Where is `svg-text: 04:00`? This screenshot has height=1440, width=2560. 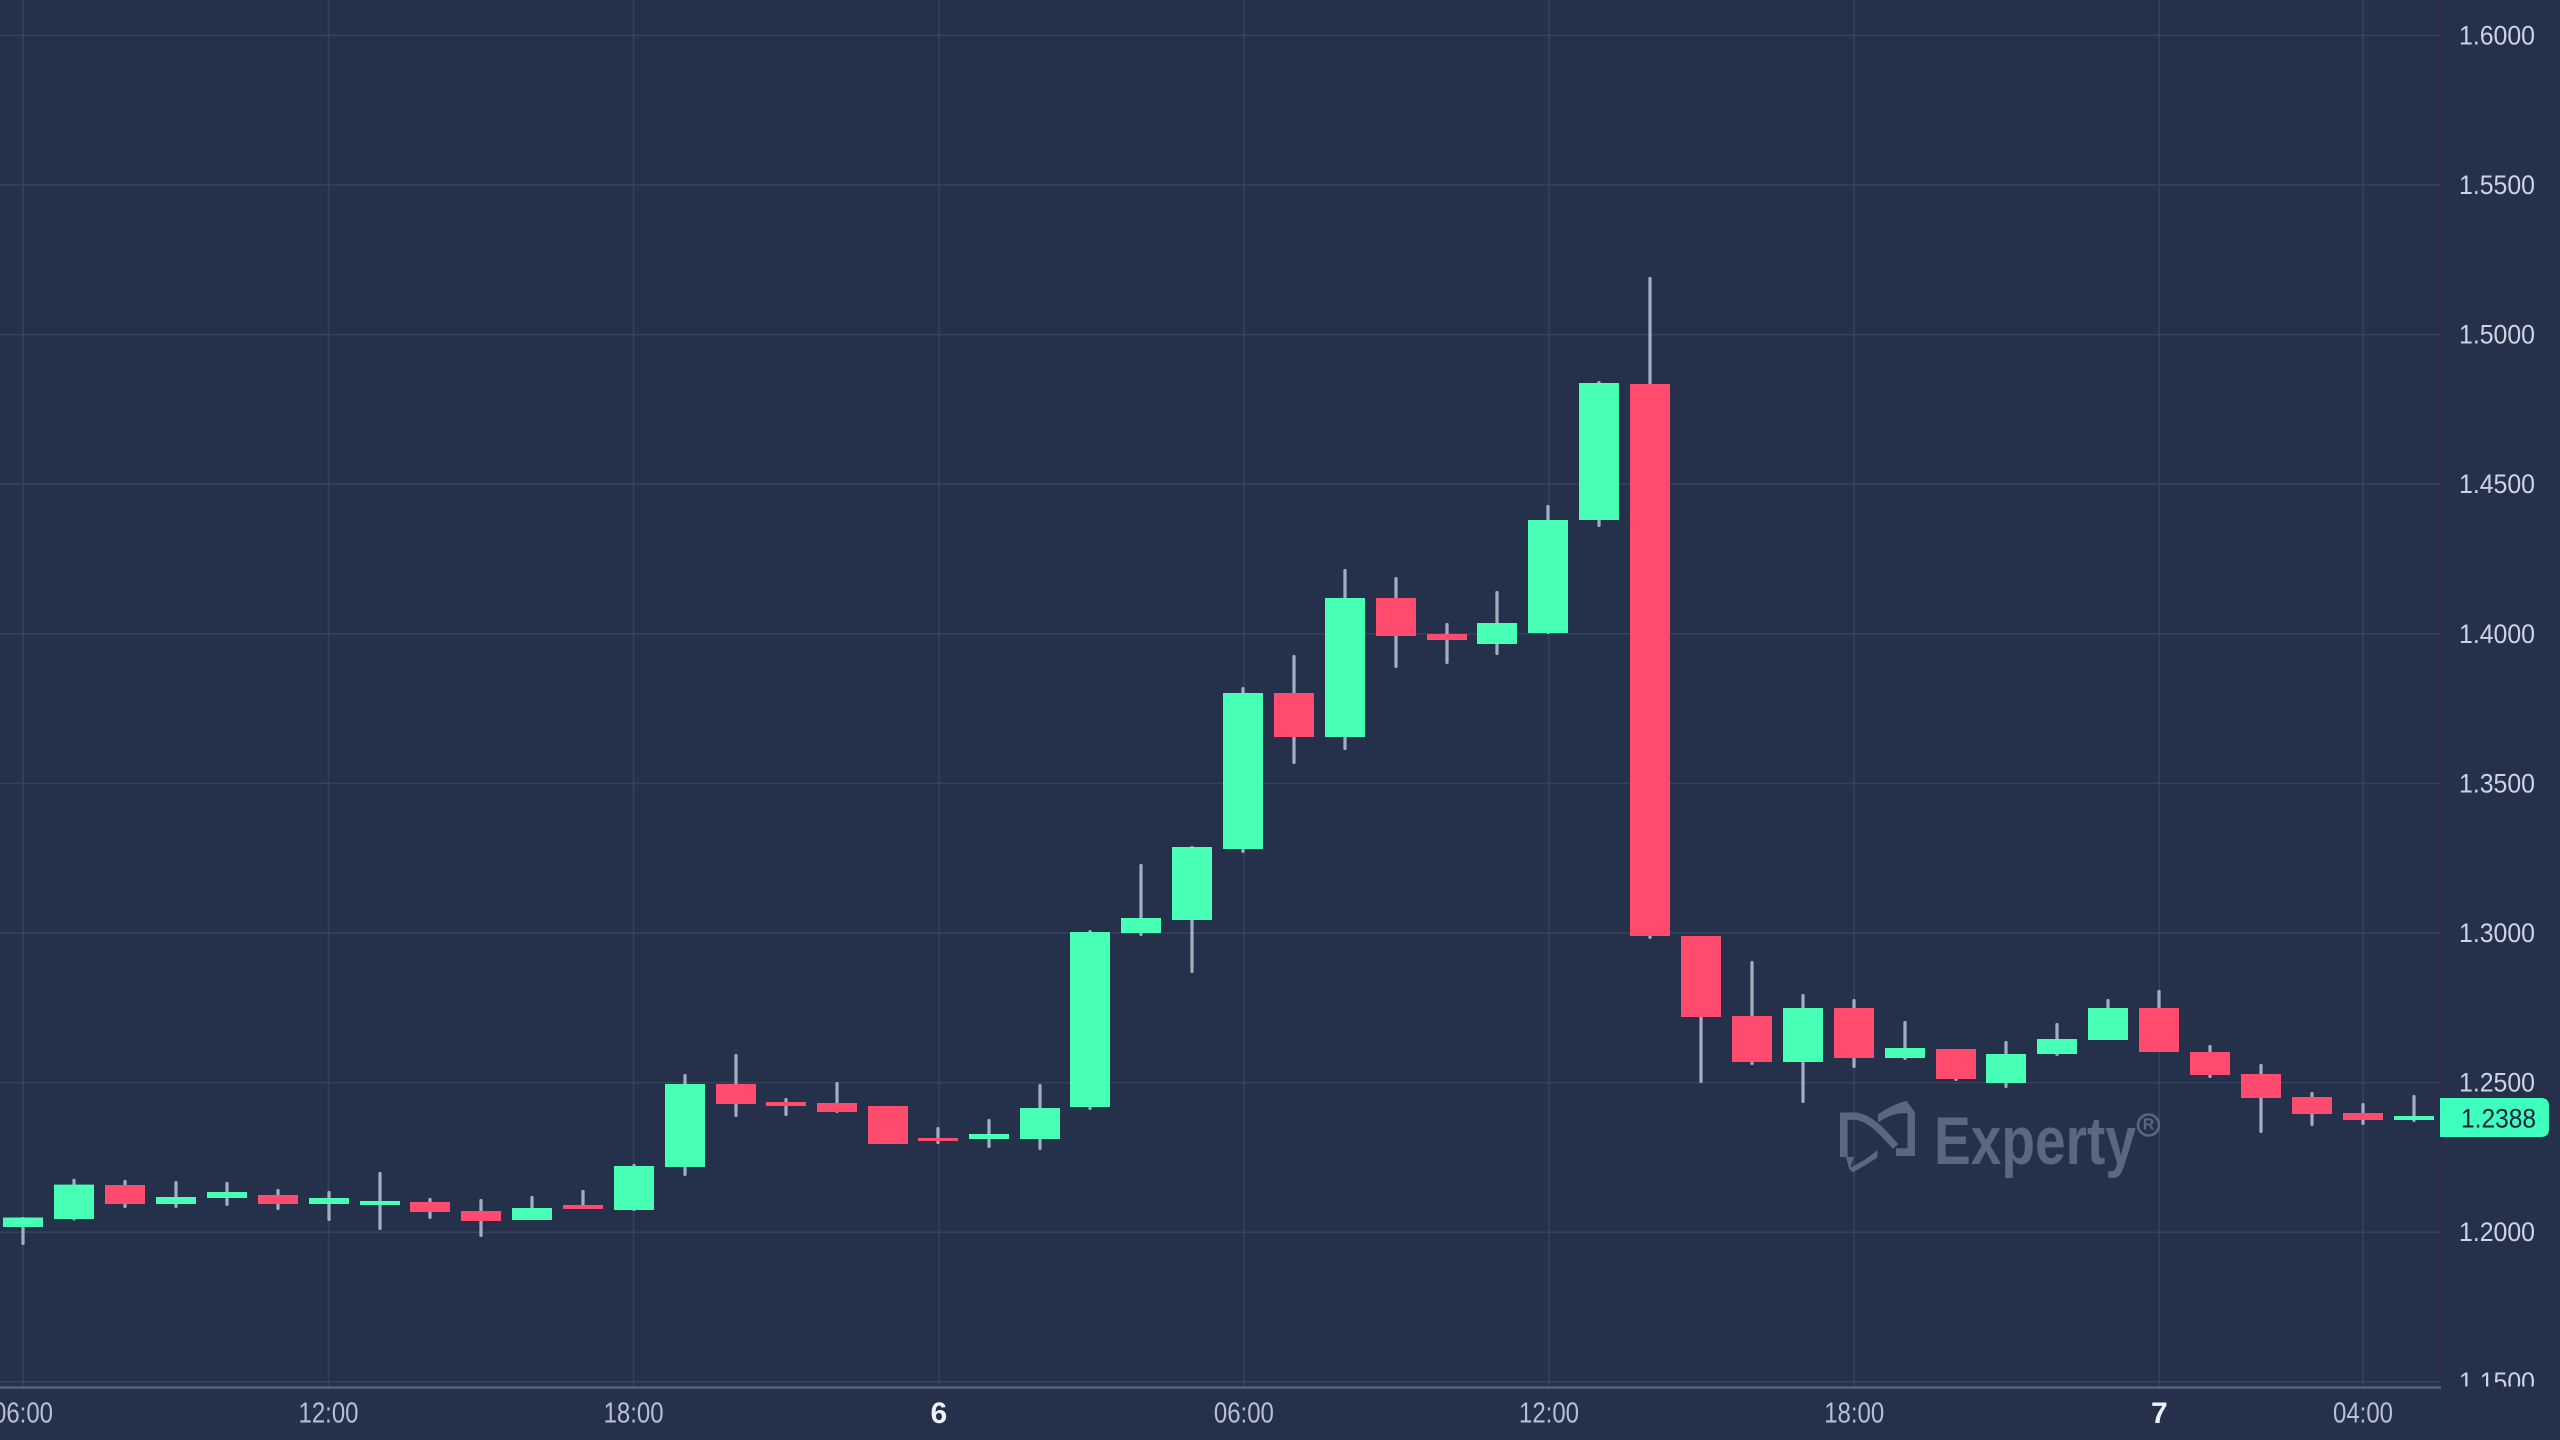
svg-text: 04:00 is located at coordinates (2363, 1414).